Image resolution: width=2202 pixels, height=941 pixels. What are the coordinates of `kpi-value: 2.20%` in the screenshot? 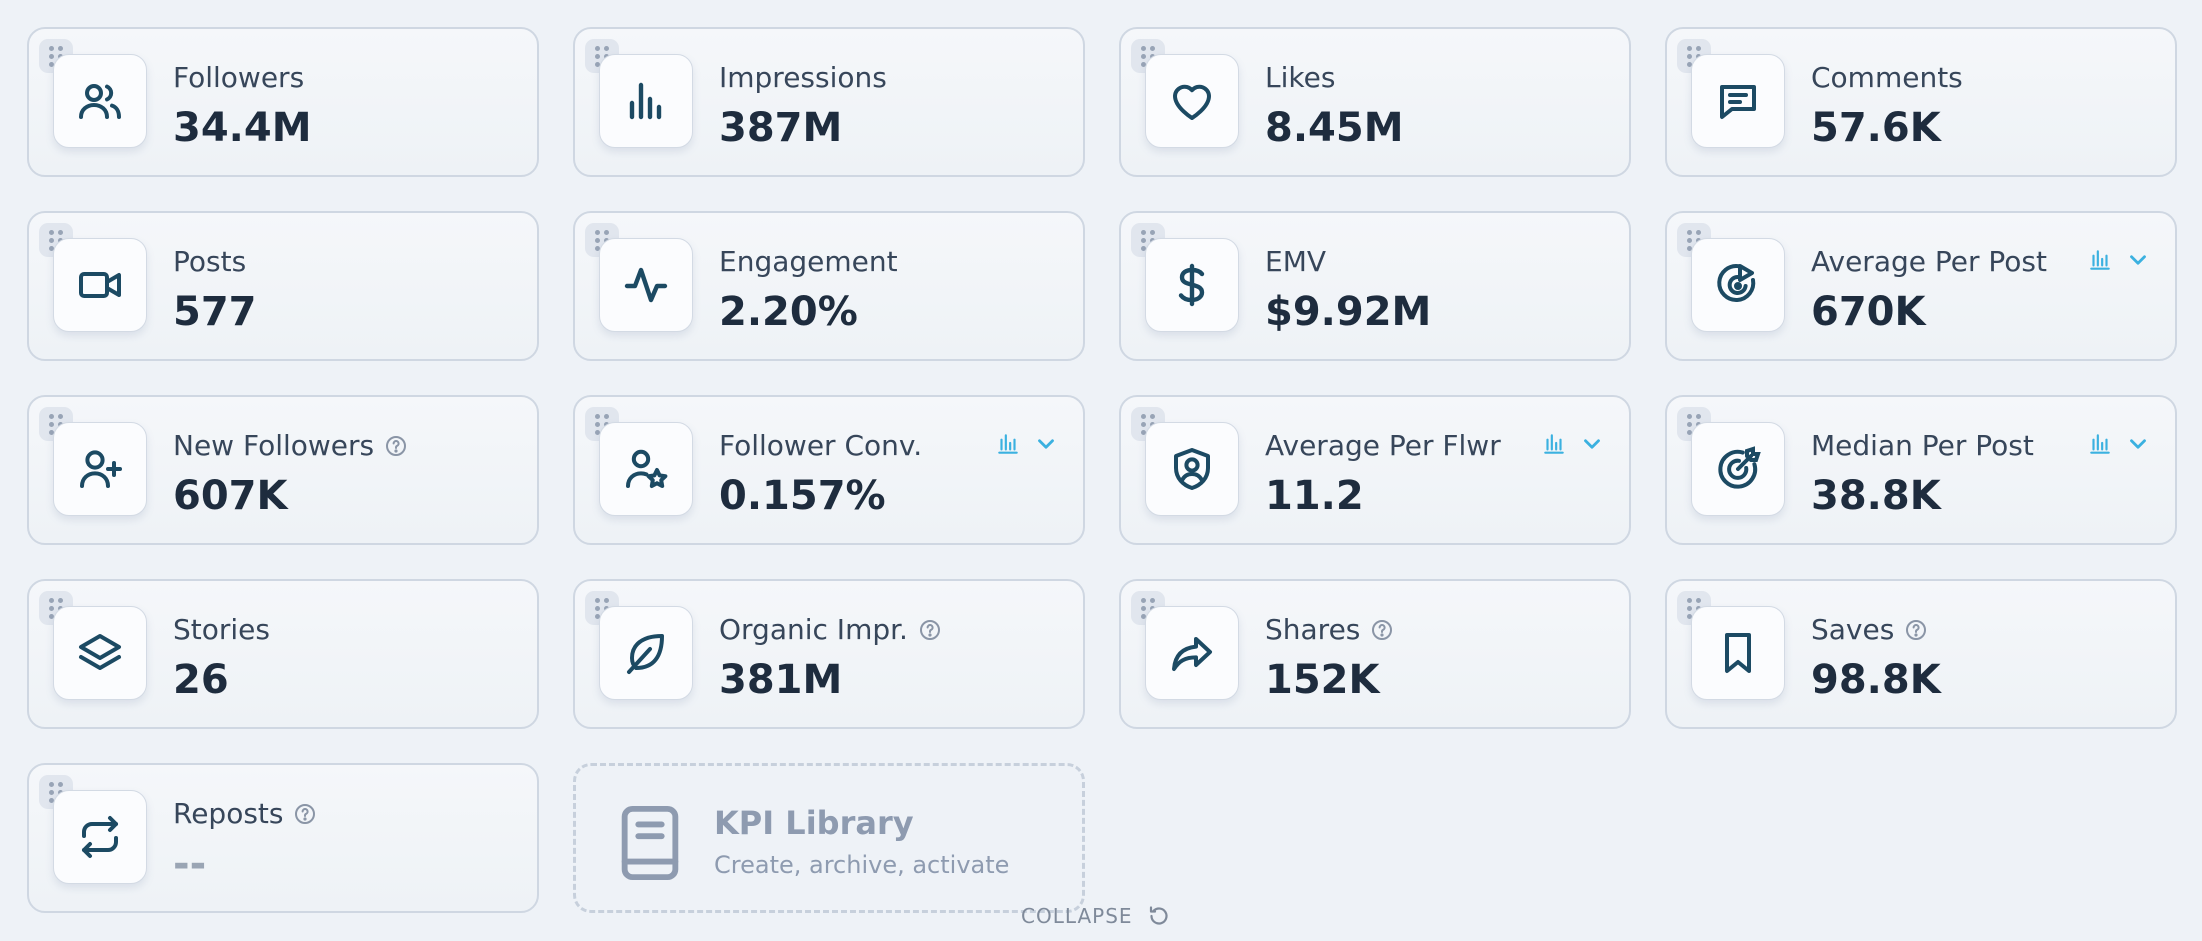 It's located at (788, 312).